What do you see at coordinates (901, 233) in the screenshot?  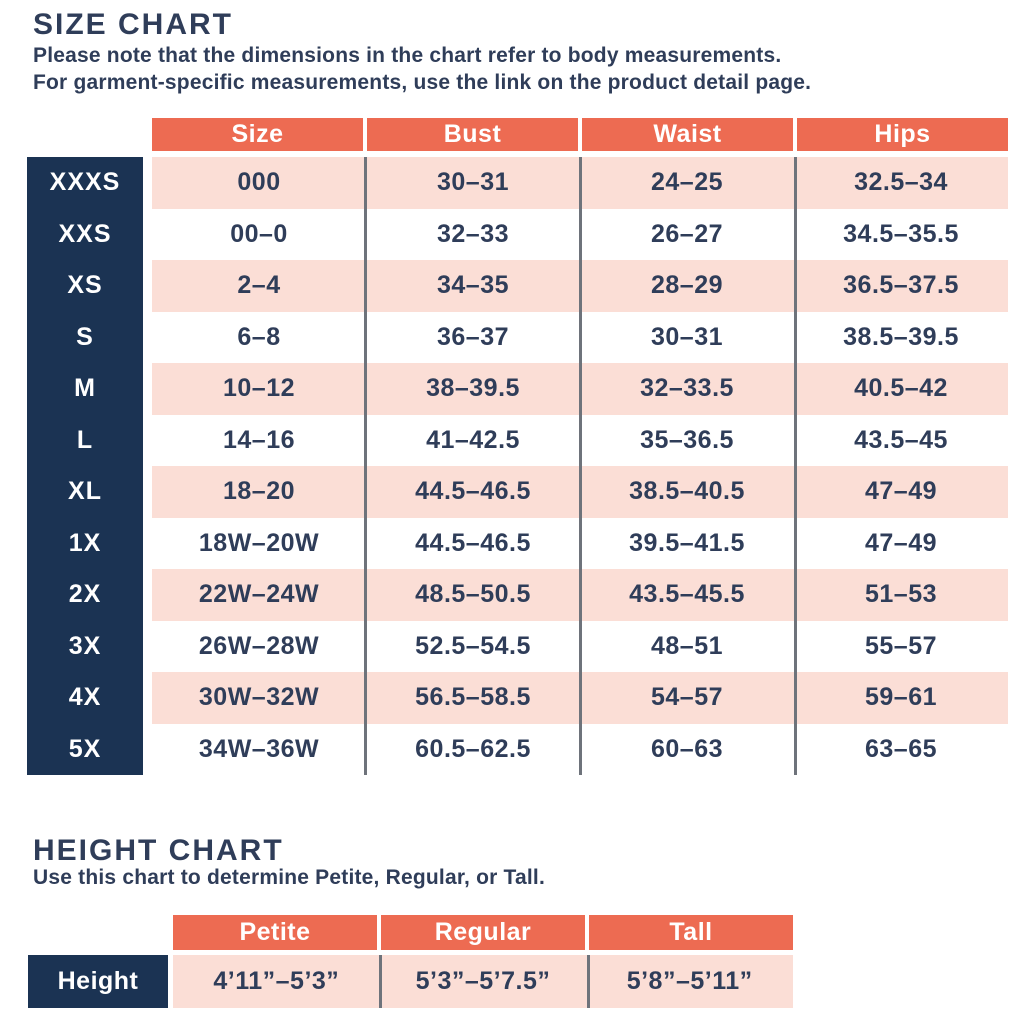 I see `size-cell-xxs-hips: 34.5–35.5` at bounding box center [901, 233].